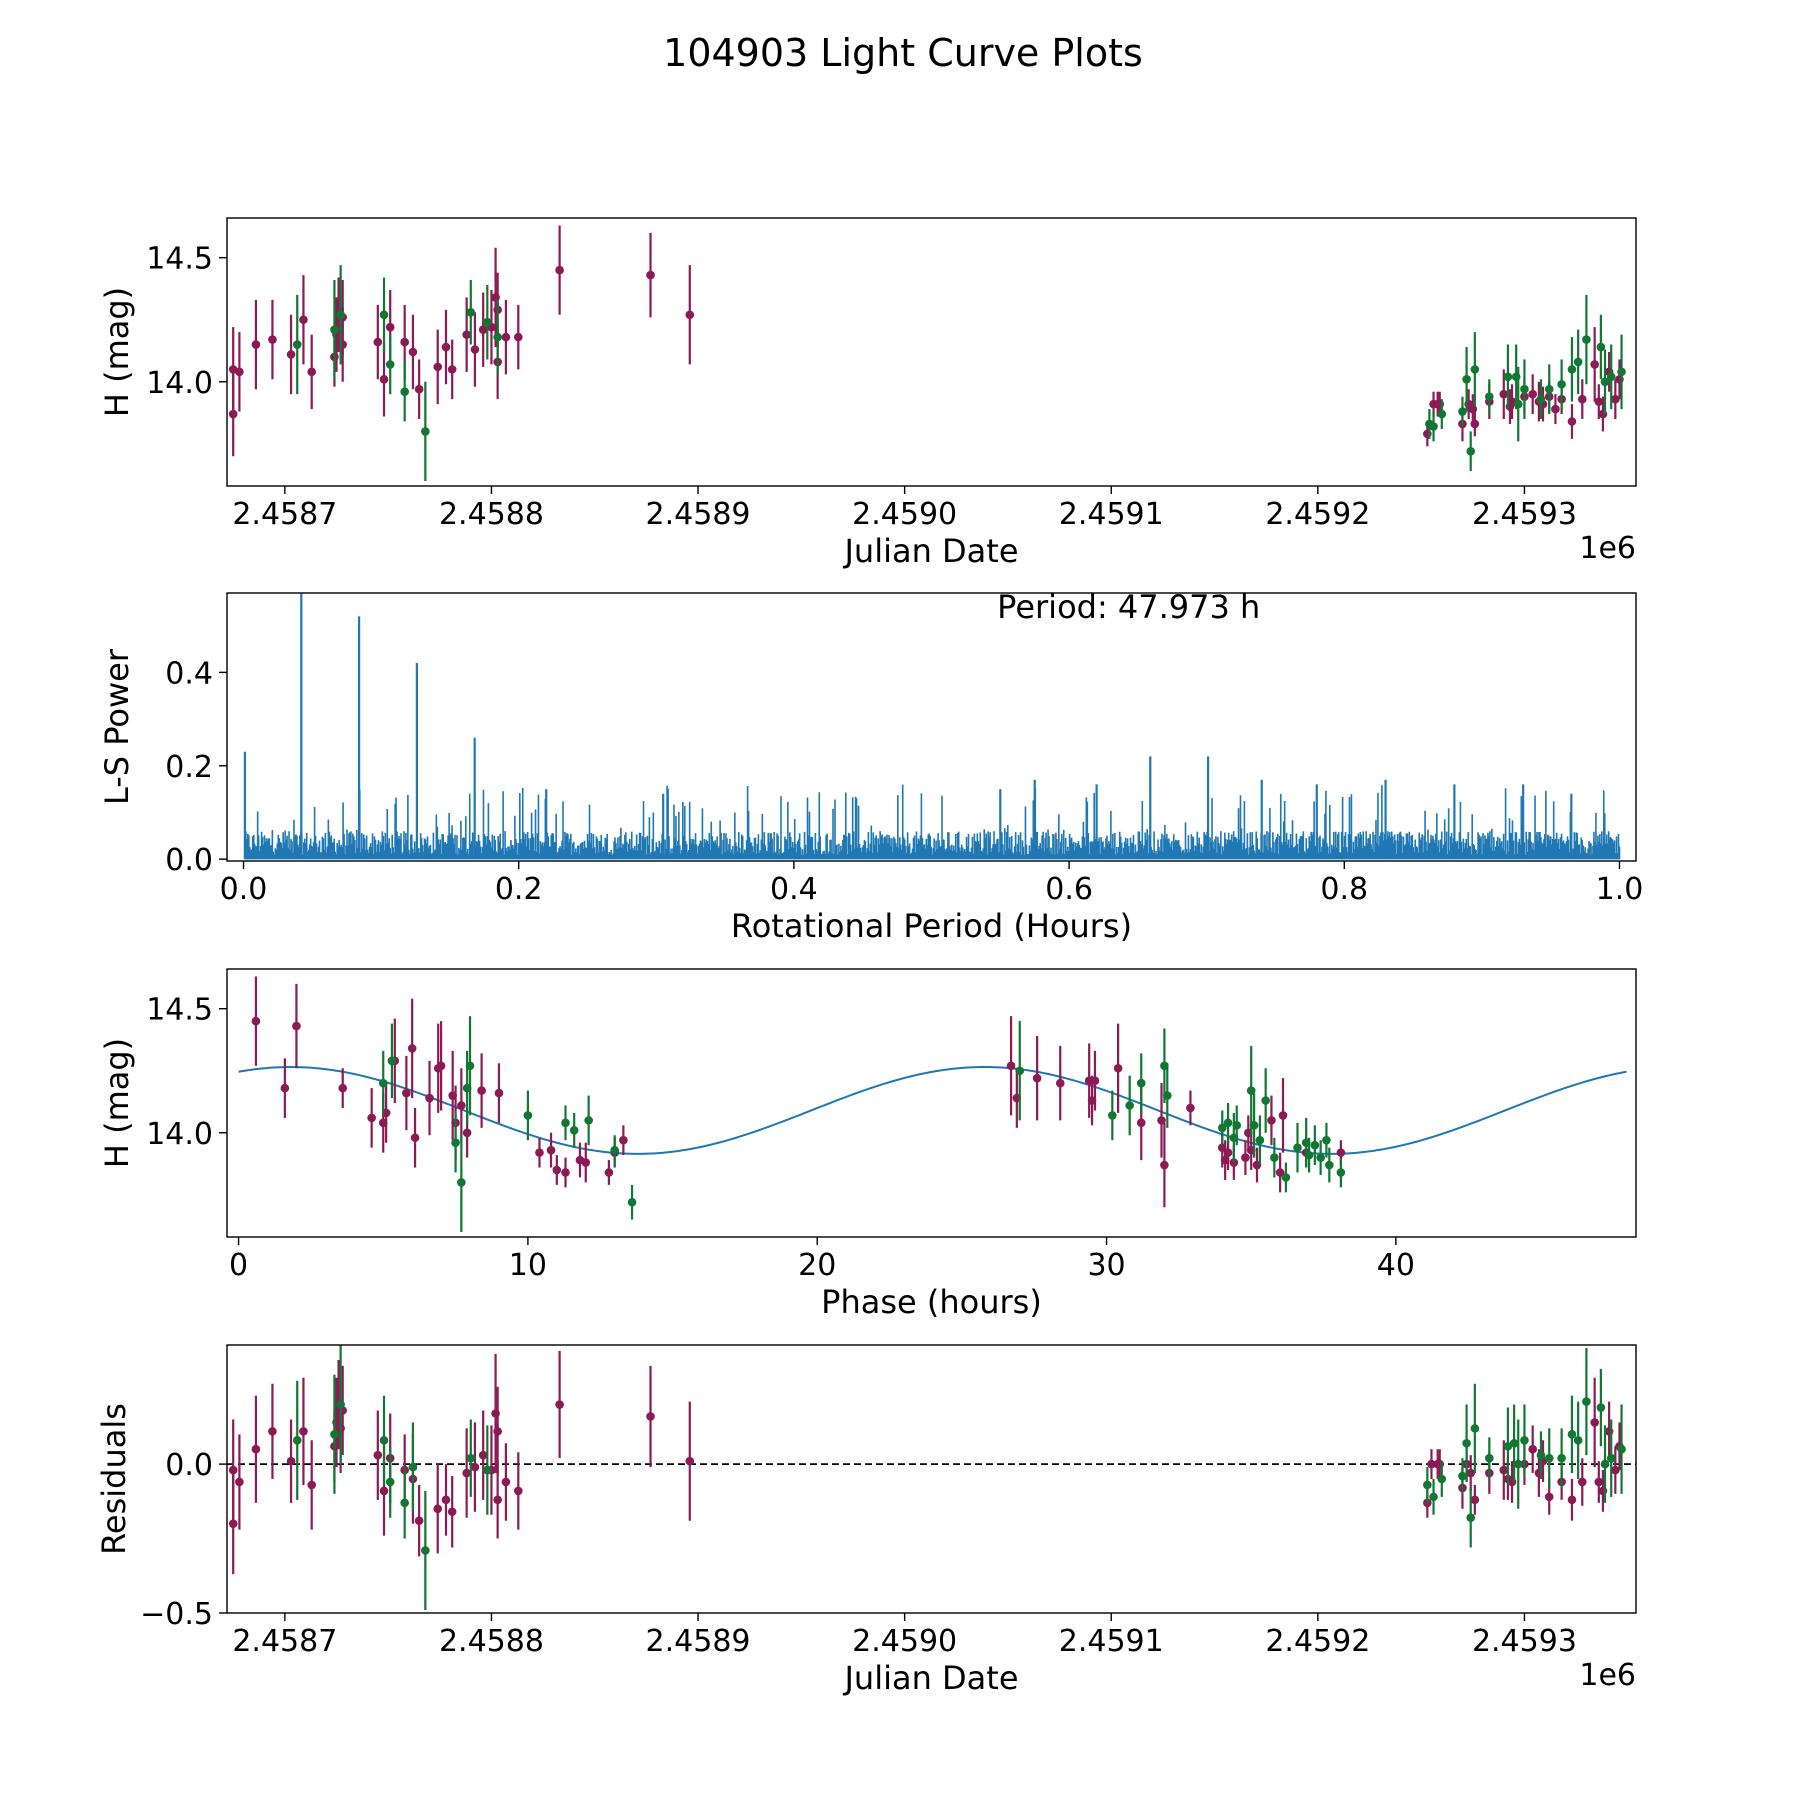 The width and height of the screenshot is (1800, 1800). What do you see at coordinates (1069, 889) in the screenshot?
I see `x-tick-label: 0.6` at bounding box center [1069, 889].